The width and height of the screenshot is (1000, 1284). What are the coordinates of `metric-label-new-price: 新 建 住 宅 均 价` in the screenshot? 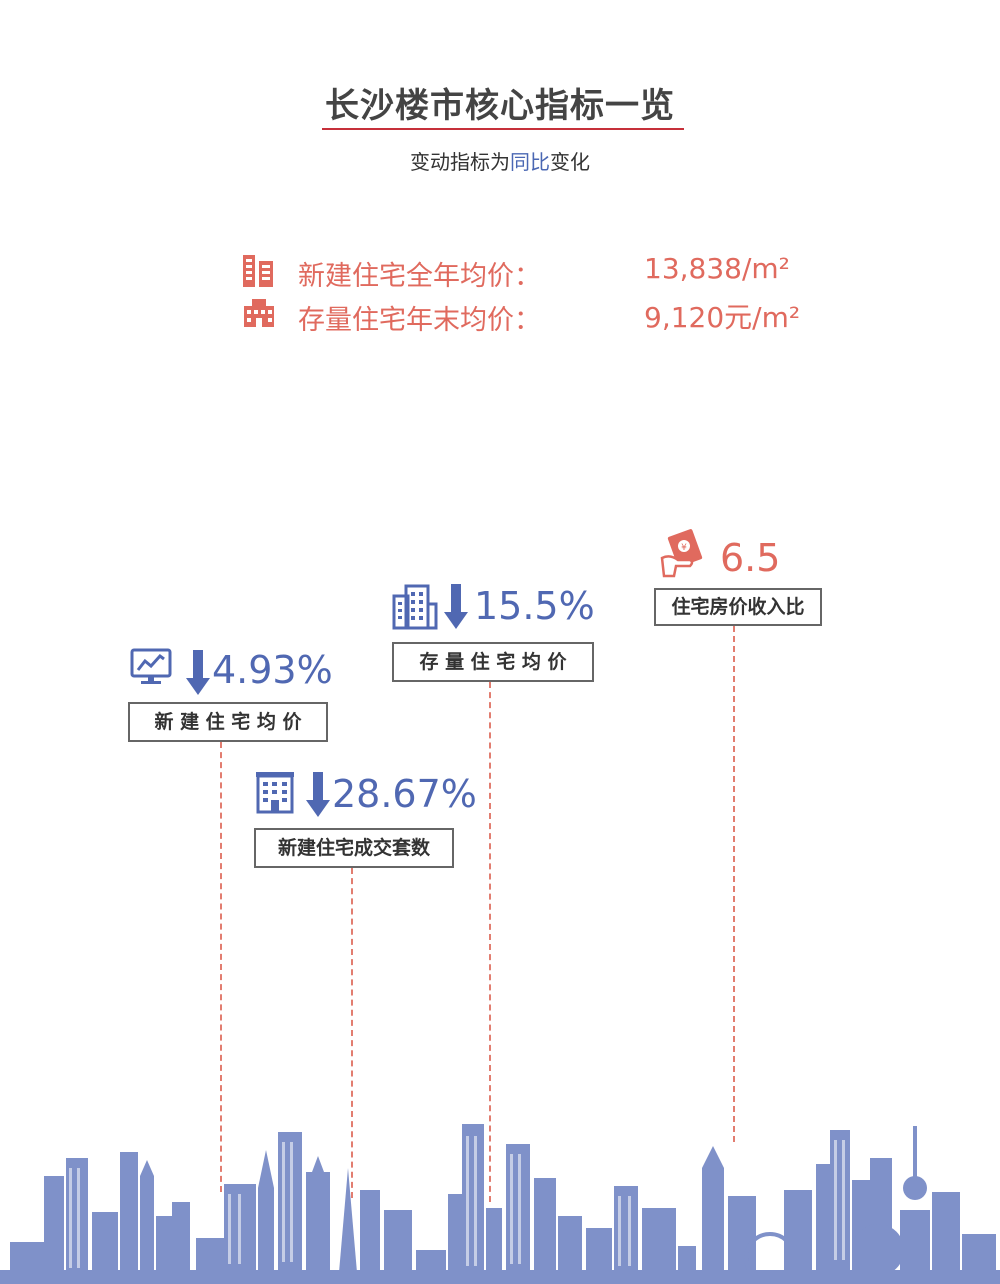 It's located at (228, 722).